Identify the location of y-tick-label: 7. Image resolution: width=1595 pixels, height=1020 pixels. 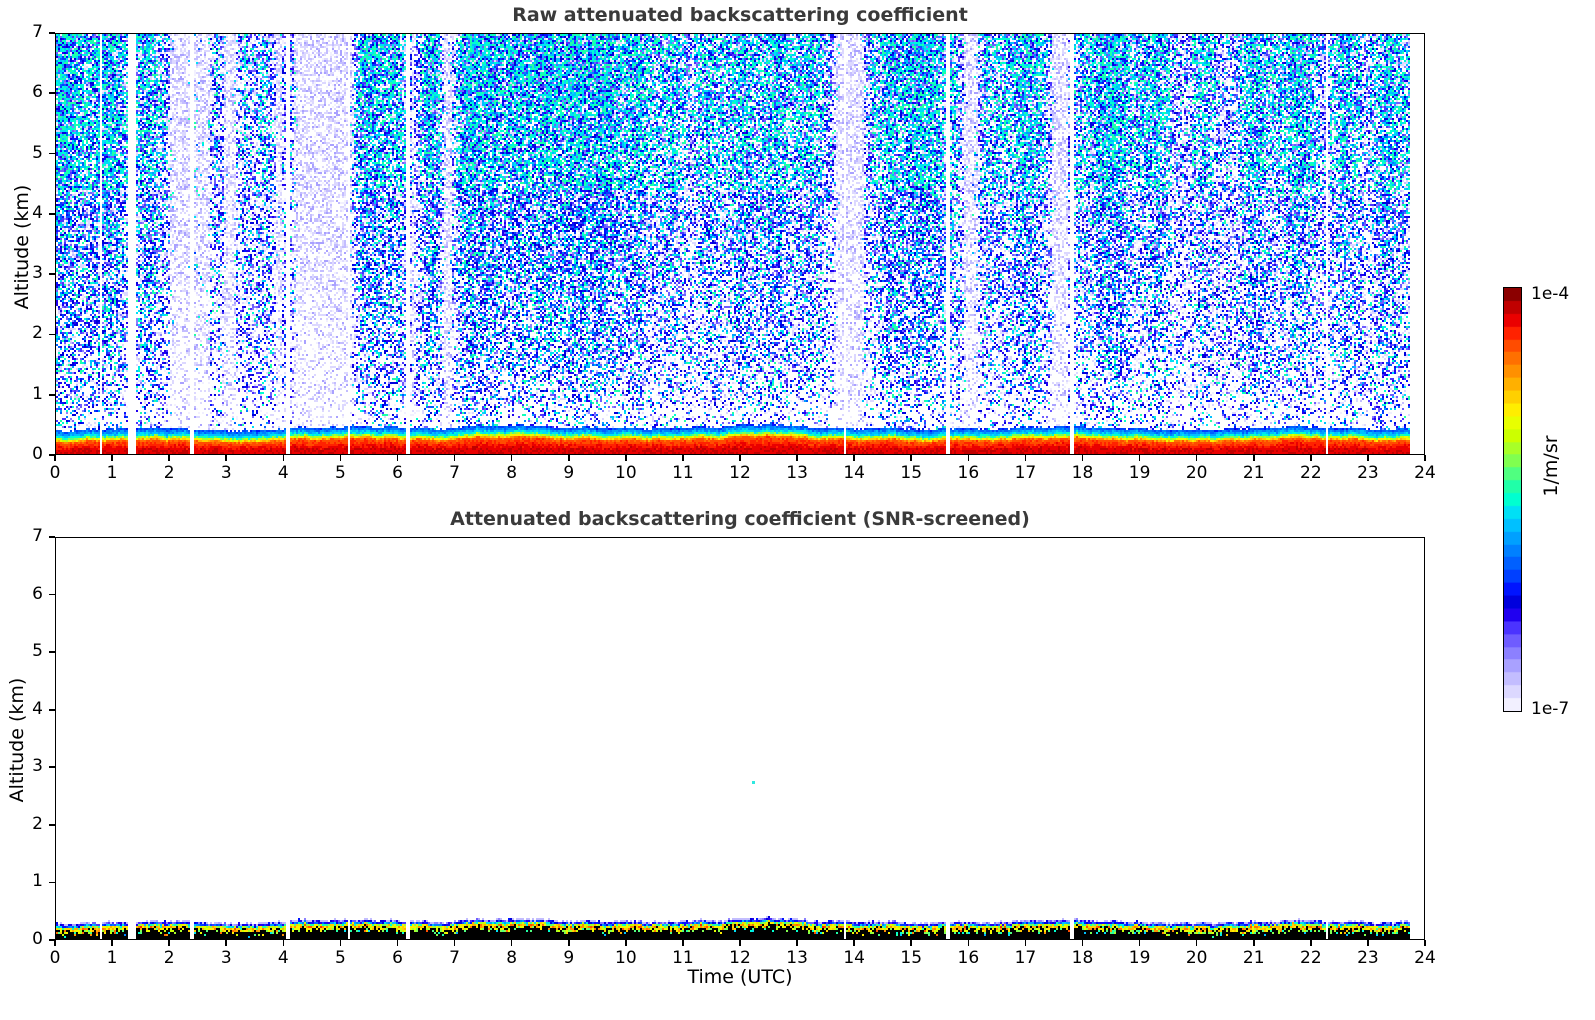
(37, 32).